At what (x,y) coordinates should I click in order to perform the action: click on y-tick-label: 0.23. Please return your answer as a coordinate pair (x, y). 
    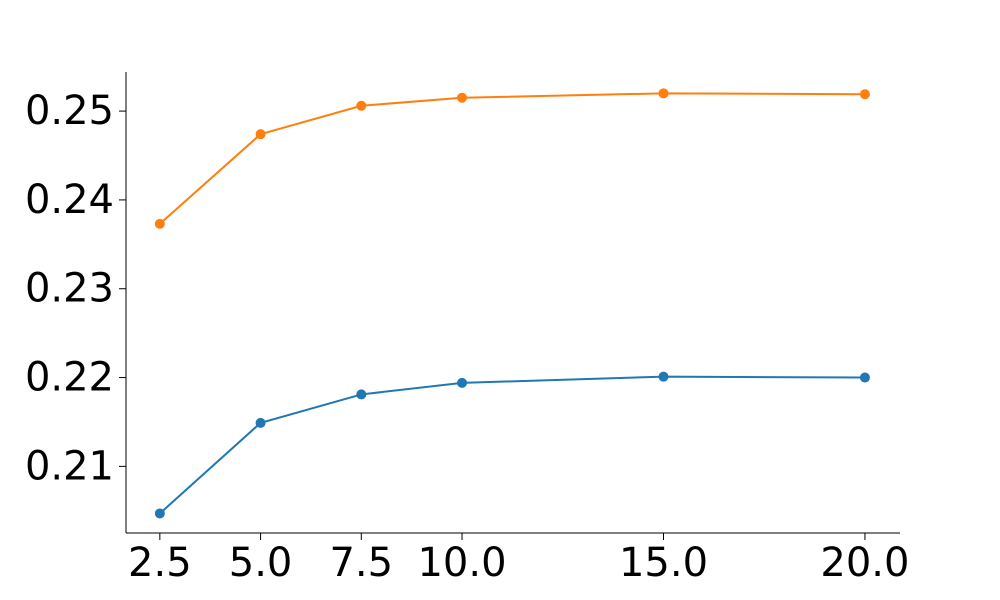
    Looking at the image, I should click on (69, 289).